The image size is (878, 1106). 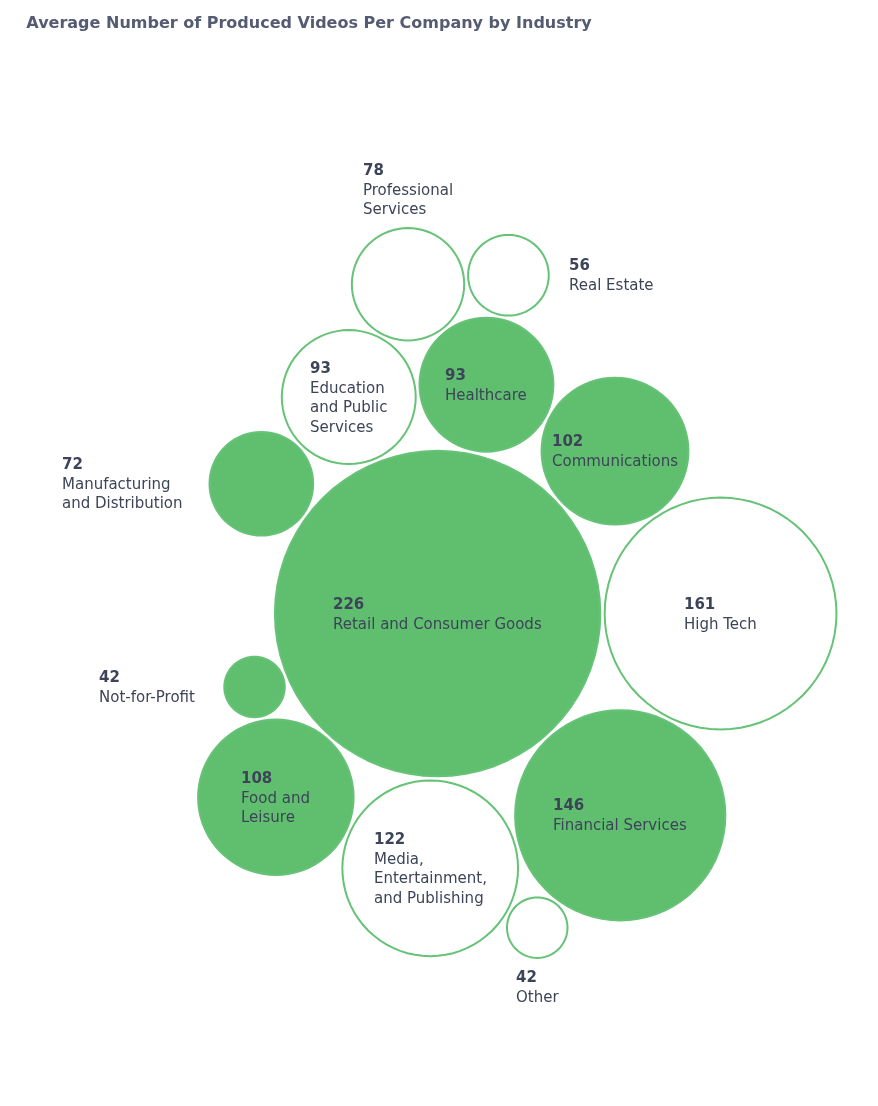 I want to click on data-label: 146, so click(x=569, y=805).